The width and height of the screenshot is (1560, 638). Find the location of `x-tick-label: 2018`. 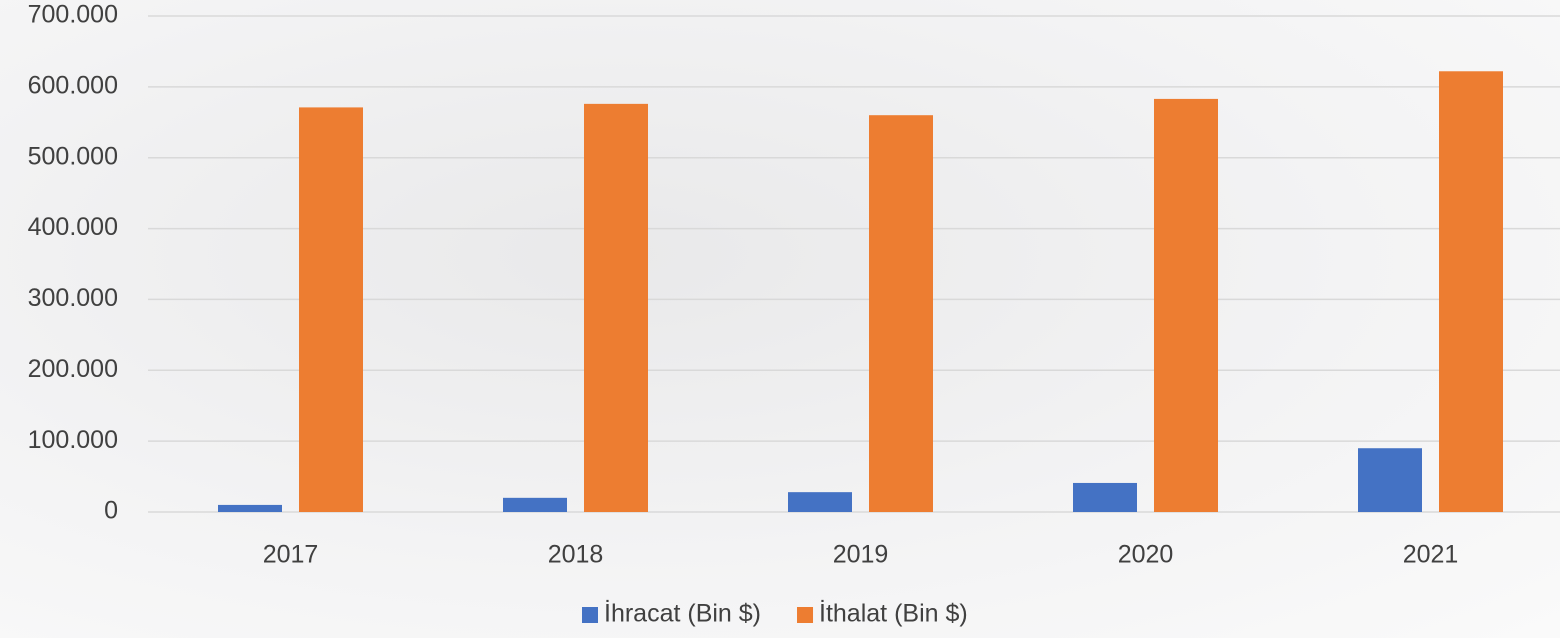

x-tick-label: 2018 is located at coordinates (576, 555).